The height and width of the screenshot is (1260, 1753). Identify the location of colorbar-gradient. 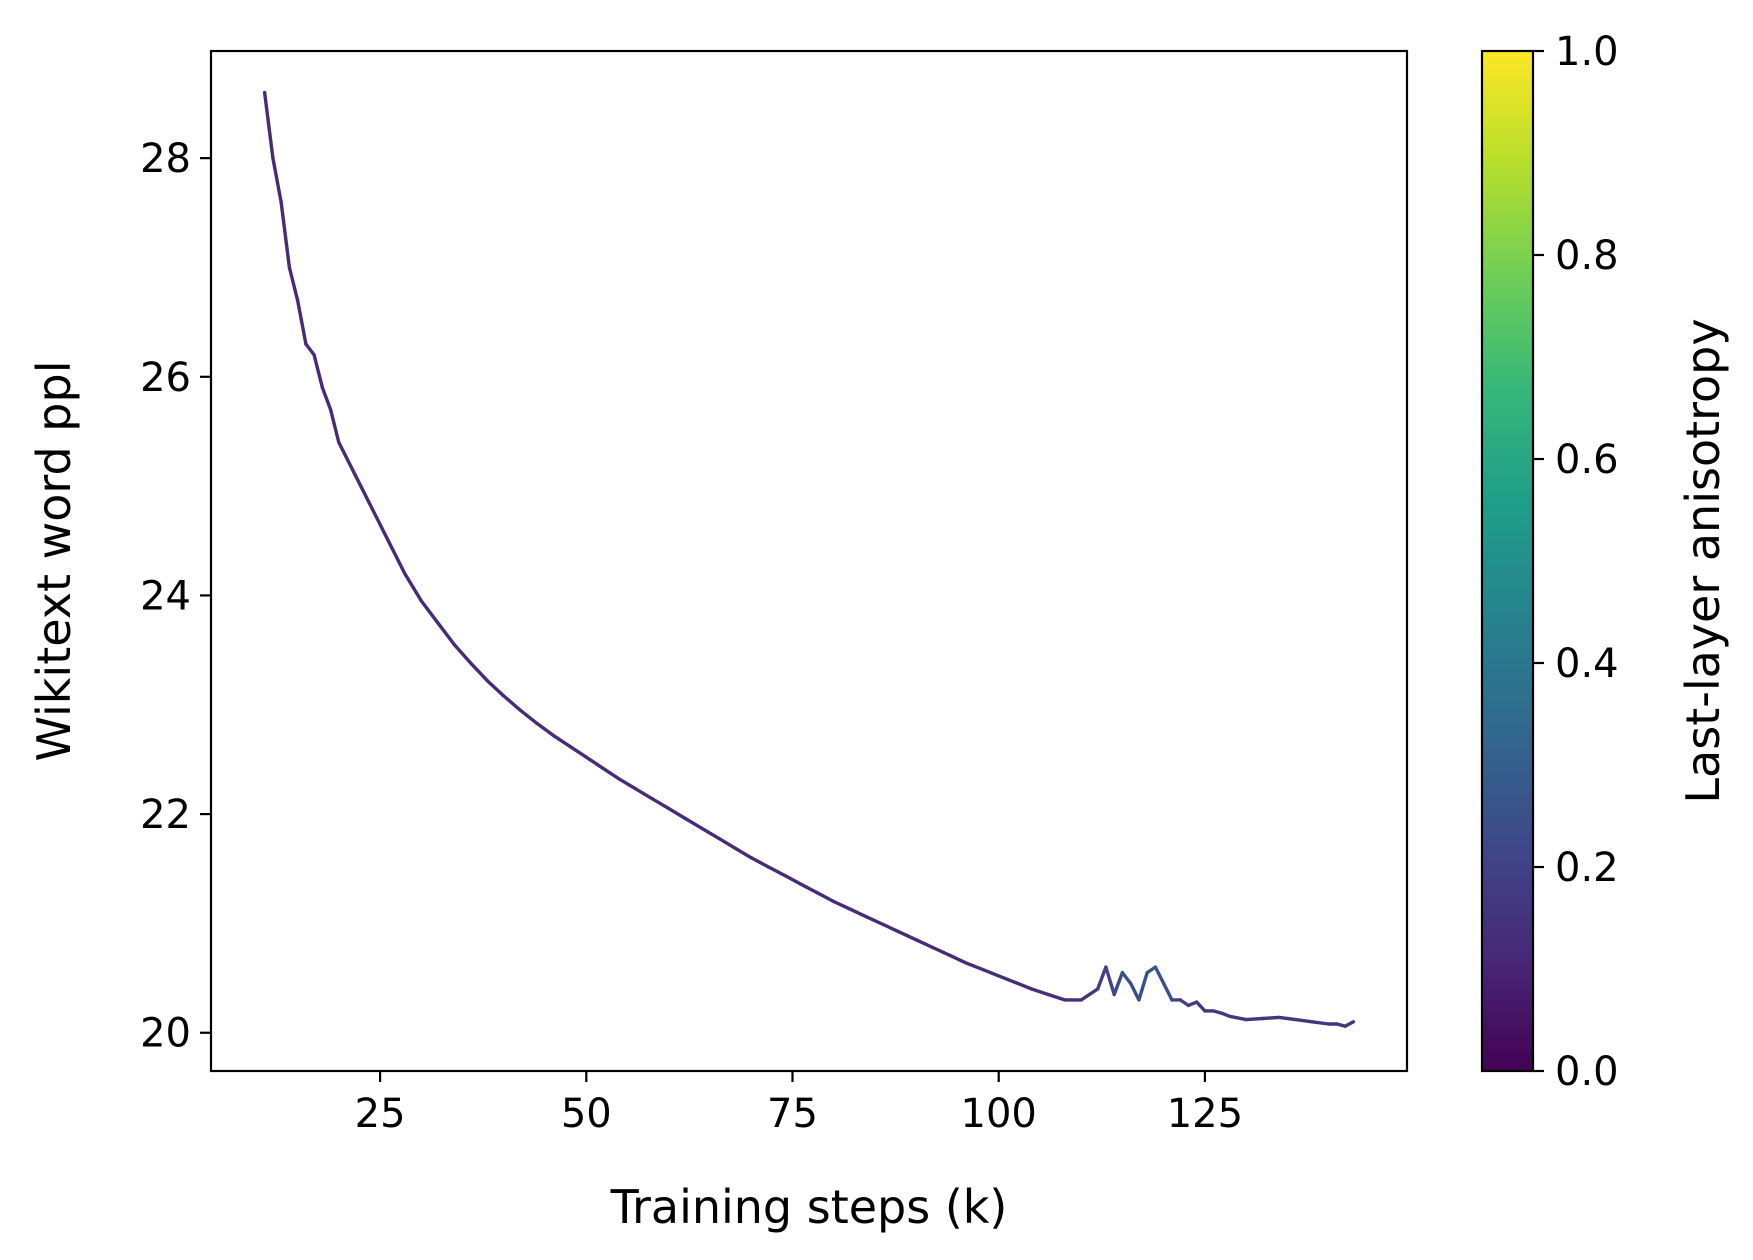
(1507, 561).